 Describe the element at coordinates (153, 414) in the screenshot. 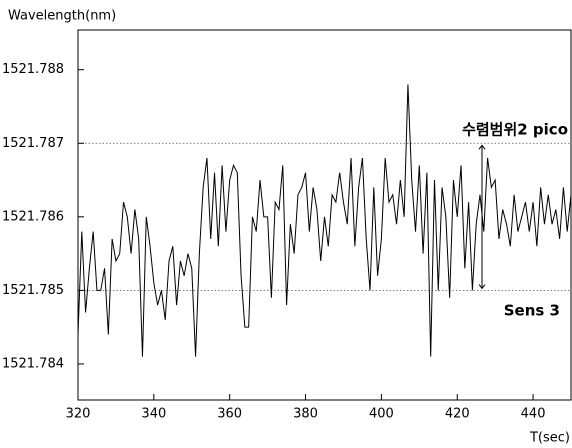

I see `x-tick-label: 340` at that location.